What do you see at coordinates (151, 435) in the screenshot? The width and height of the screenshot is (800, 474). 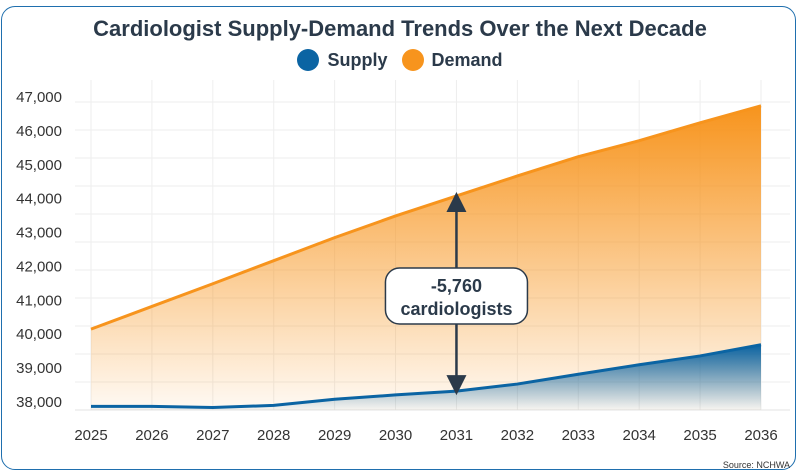 I see `x-tick-label: 2026` at bounding box center [151, 435].